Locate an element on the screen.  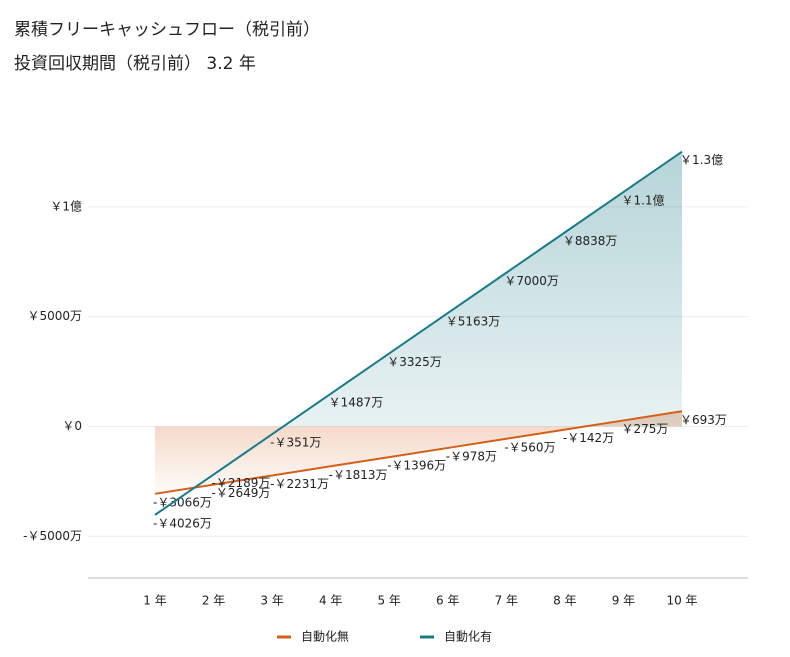
x-tick-label: 8 年 is located at coordinates (564, 601).